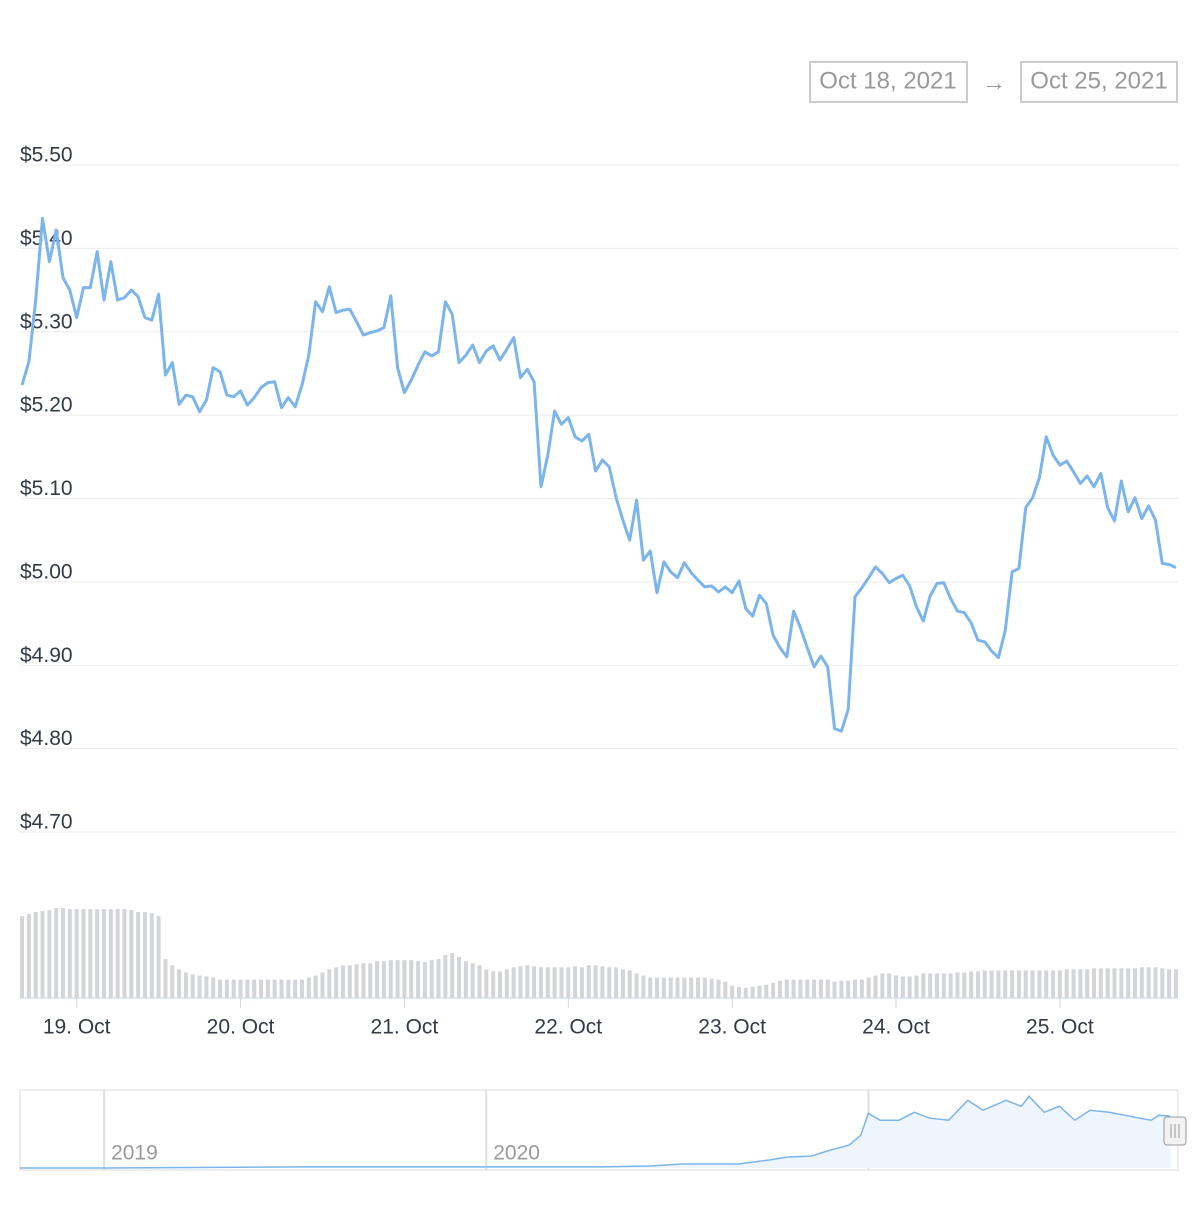 Image resolution: width=1200 pixels, height=1205 pixels. I want to click on date-from-box, so click(888, 82).